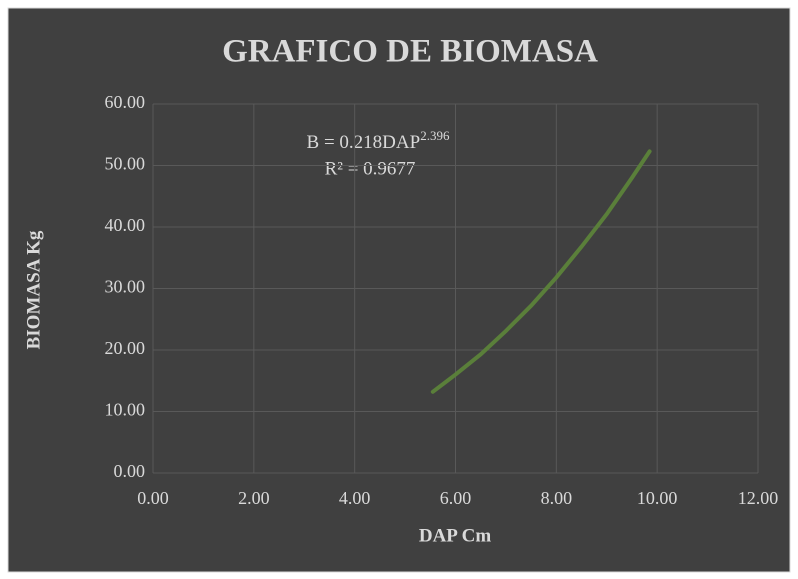  I want to click on y-axis-label: BIOMASA Kg, so click(33, 289).